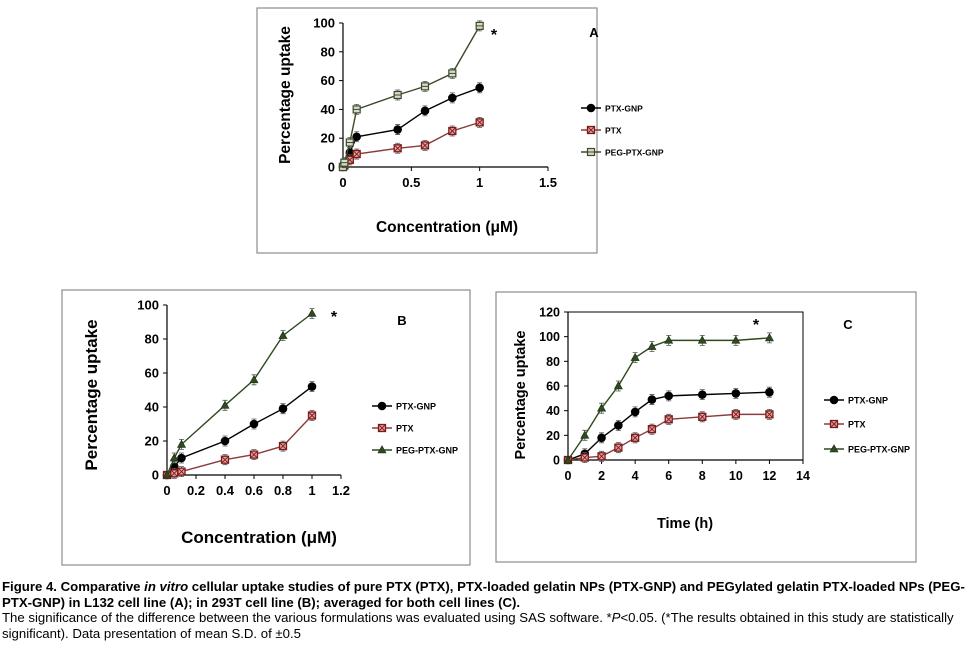  I want to click on x-tick-label: 8, so click(702, 476).